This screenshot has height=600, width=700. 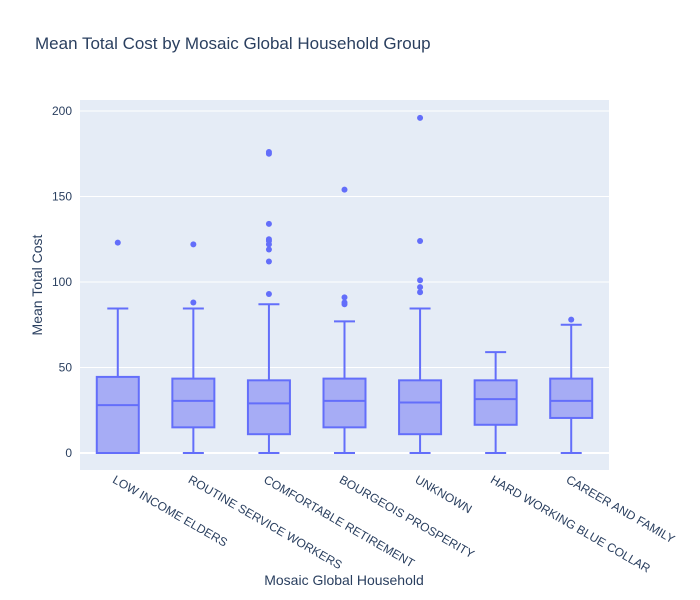 I want to click on y-axis-ticks: 0 50 100 150 200, so click(x=62, y=282).